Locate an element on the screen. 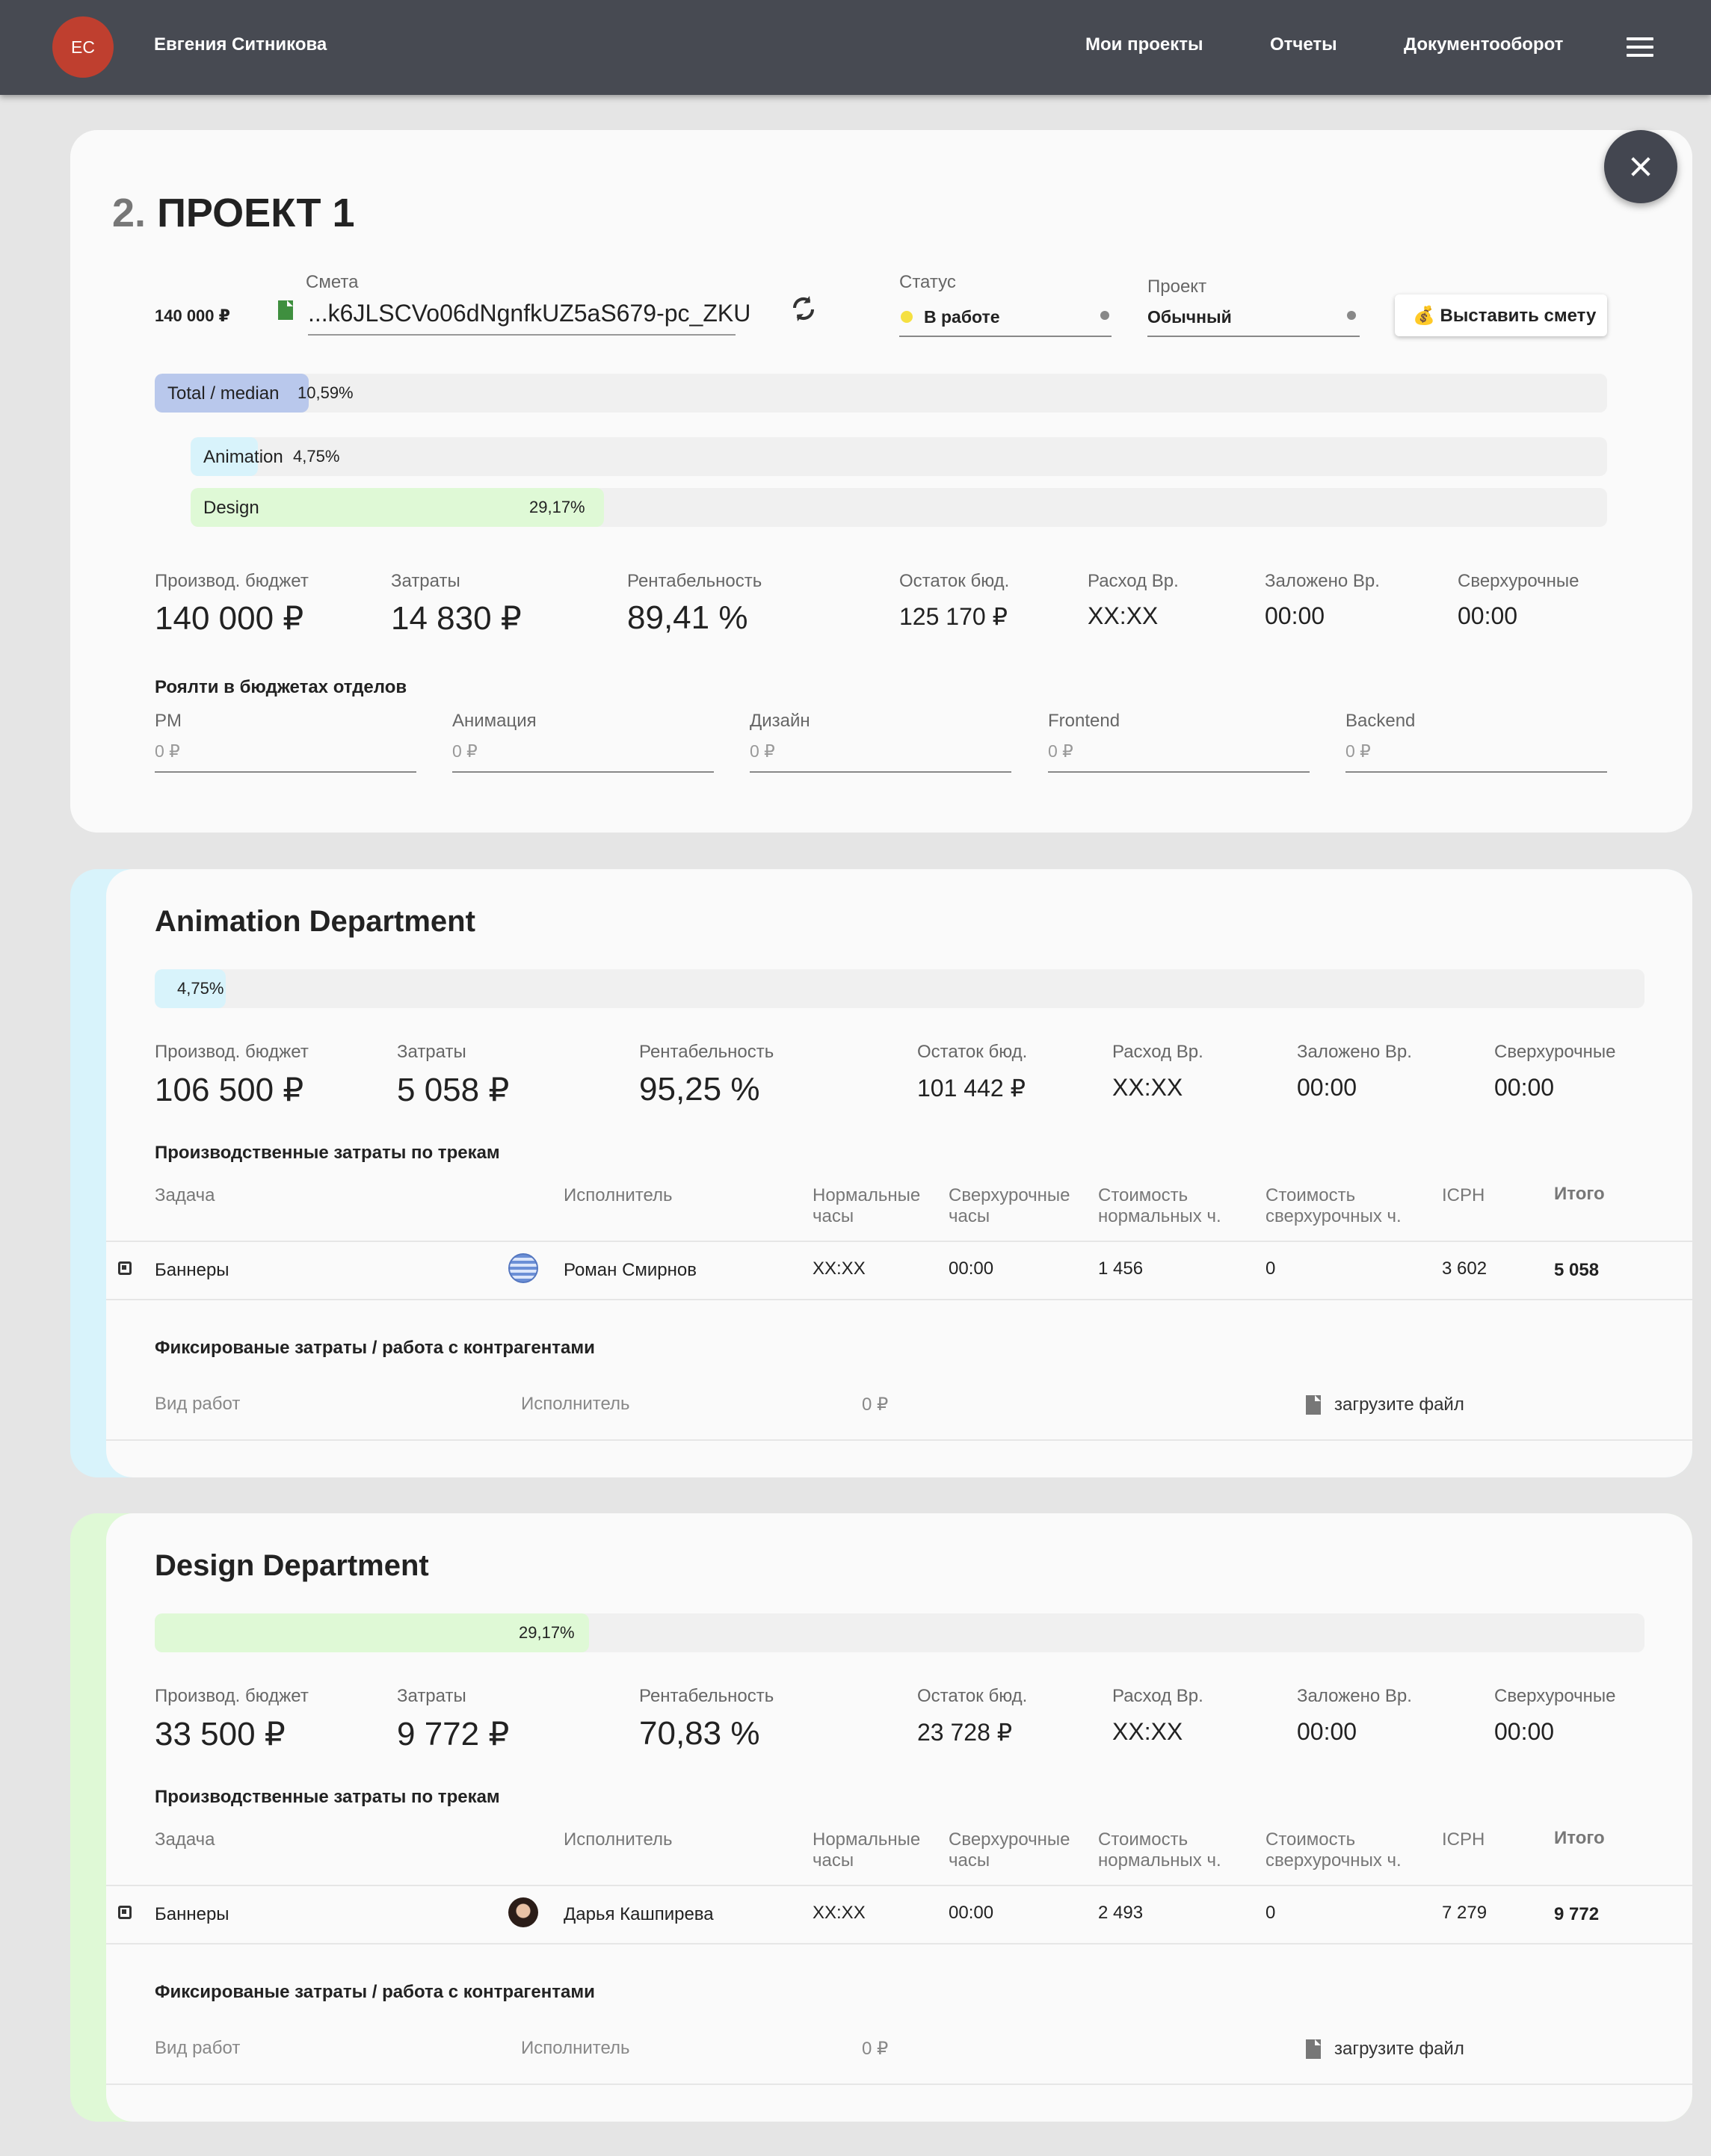 Image resolution: width=1711 pixels, height=2156 pixels. stat-value-profitability: 95,25 % is located at coordinates (700, 1089).